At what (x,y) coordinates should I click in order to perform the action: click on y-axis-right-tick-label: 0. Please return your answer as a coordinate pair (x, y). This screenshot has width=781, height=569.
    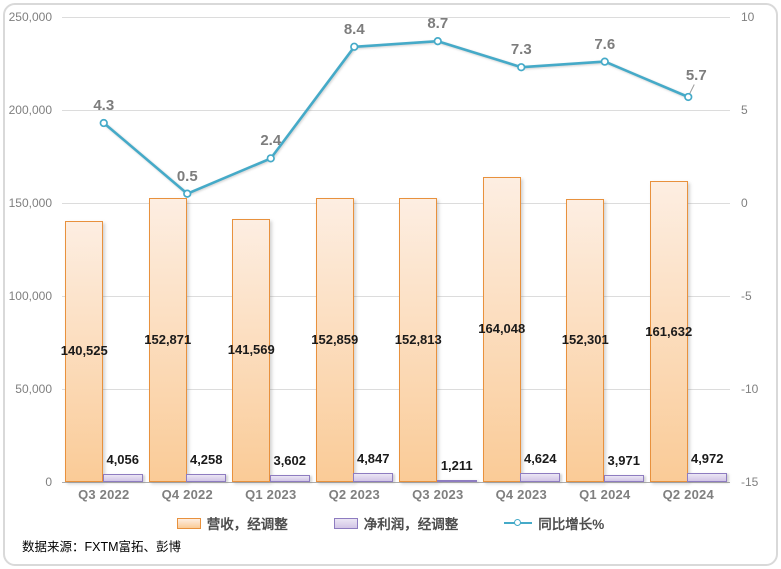
    Looking at the image, I should click on (744, 203).